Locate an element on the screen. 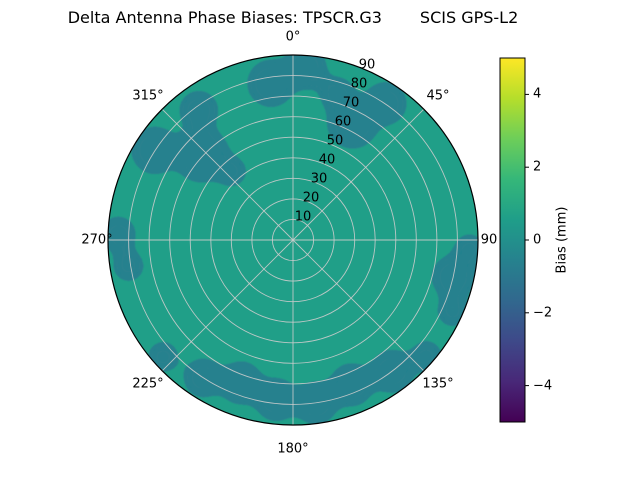 Image resolution: width=640 pixels, height=480 pixels. radial-tick-labels: 10 20 30 40 50 60 70 80 90 is located at coordinates (335, 141).